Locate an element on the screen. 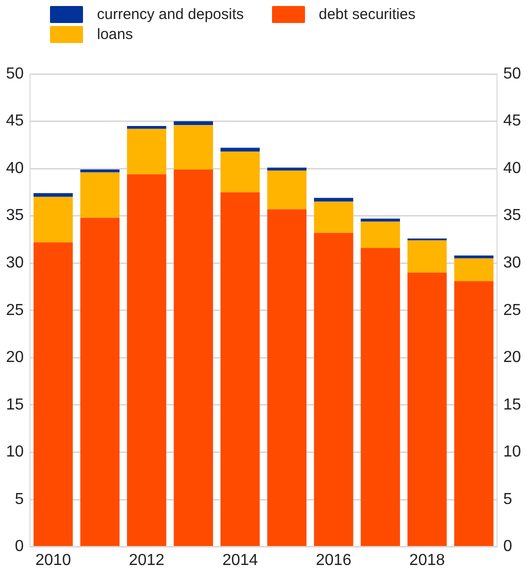 This screenshot has width=527, height=574. y2-tick-label: 40 is located at coordinates (512, 168).